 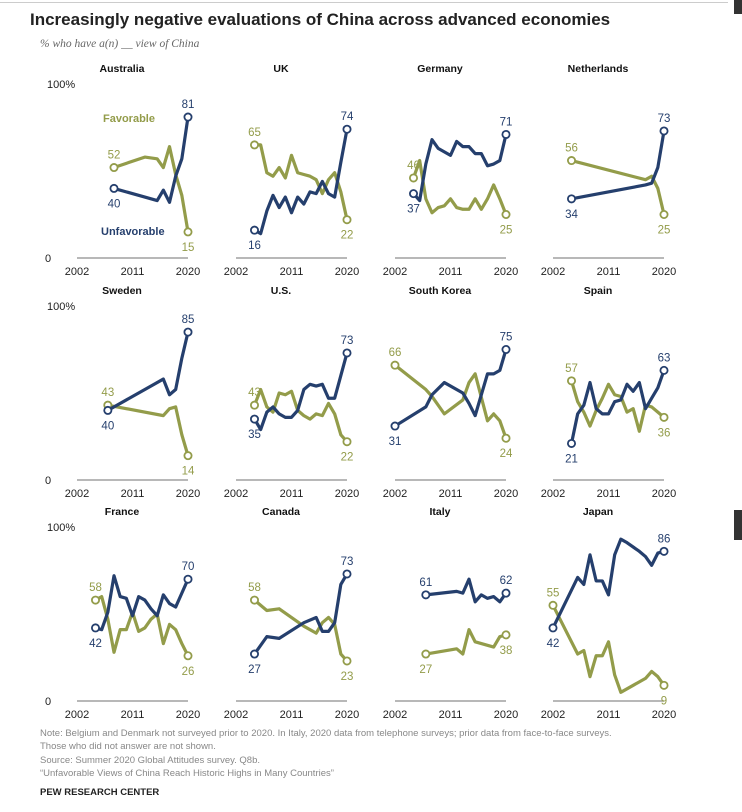 What do you see at coordinates (95, 644) in the screenshot?
I see `unfavorable-start-label: 42` at bounding box center [95, 644].